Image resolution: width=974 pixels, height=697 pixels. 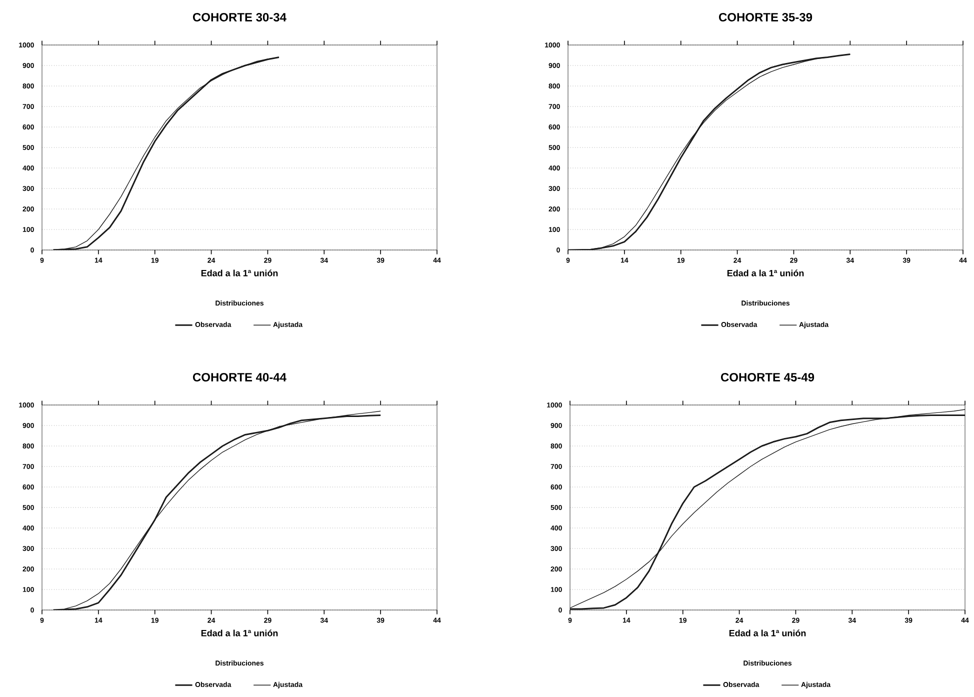 What do you see at coordinates (767, 377) in the screenshot?
I see `chart-title: COHORTE 45-49` at bounding box center [767, 377].